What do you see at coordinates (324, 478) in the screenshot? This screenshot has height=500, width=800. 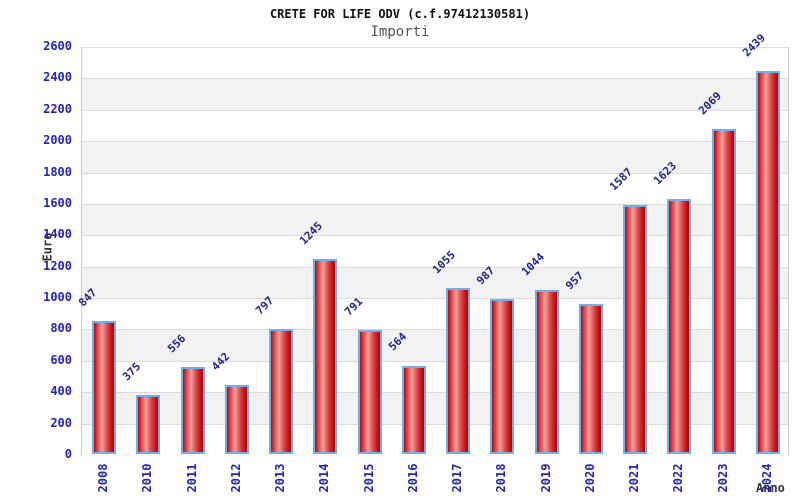 I see `x-tick-label: 2014` at bounding box center [324, 478].